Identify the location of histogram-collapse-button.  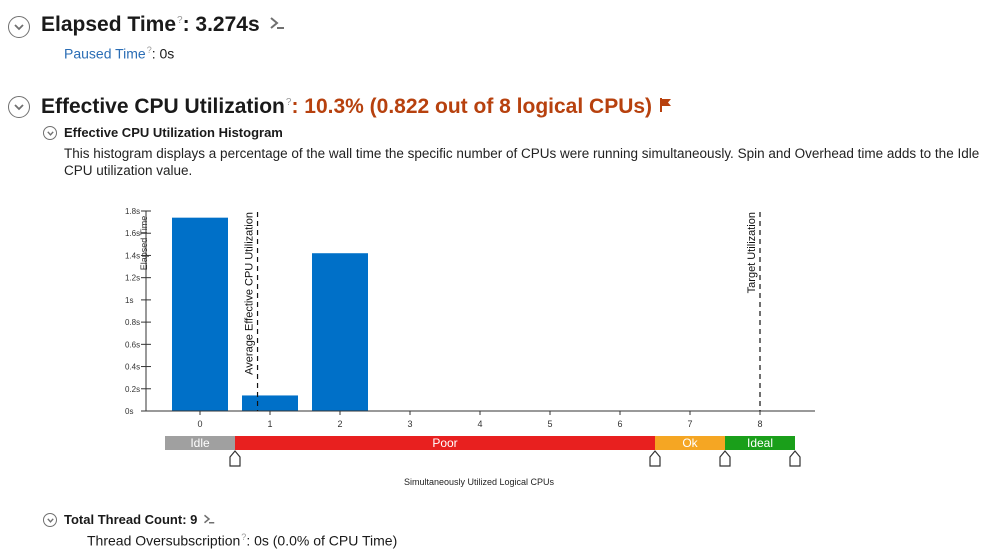
(50, 133).